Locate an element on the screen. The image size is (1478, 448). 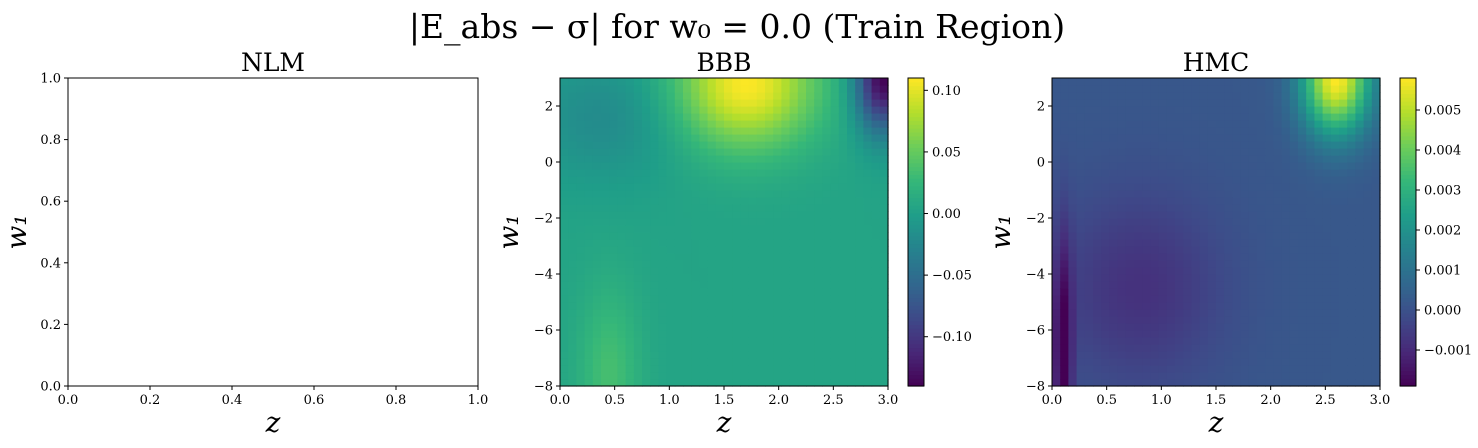
colorbar-segment is located at coordinates (1408, 199).